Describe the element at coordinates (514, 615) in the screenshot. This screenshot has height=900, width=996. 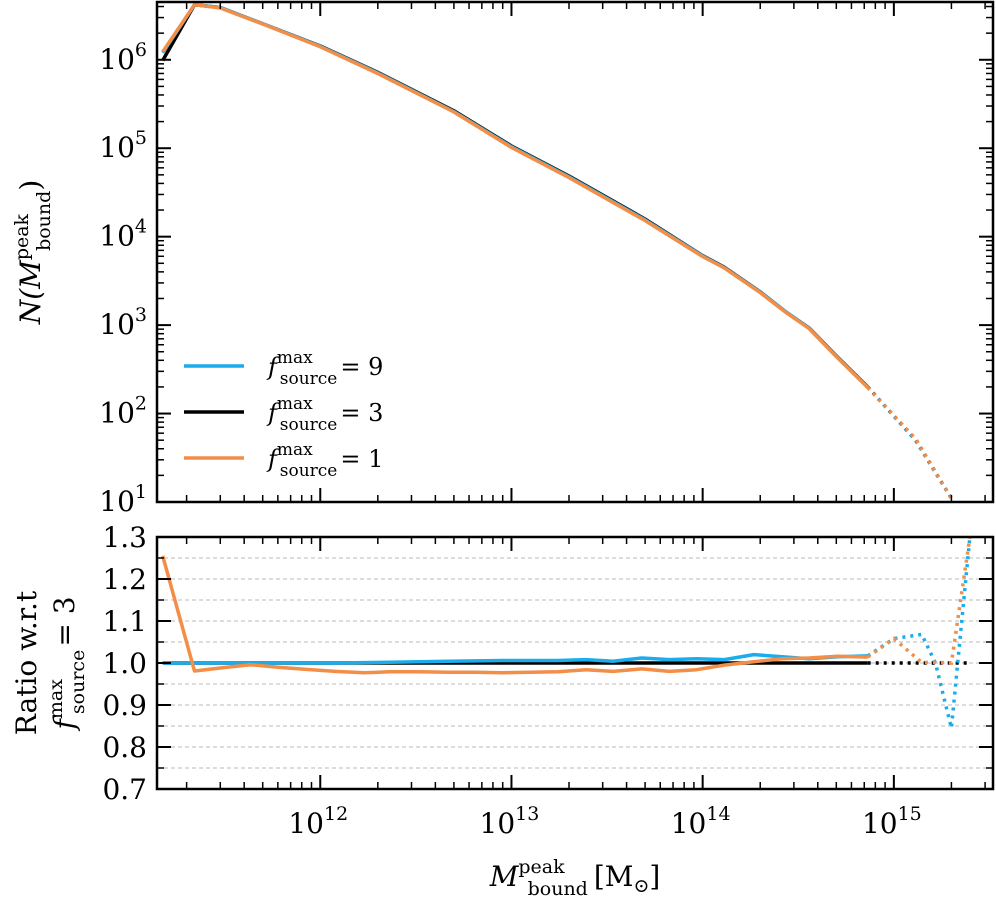
I see `bottom-line-f1` at that location.